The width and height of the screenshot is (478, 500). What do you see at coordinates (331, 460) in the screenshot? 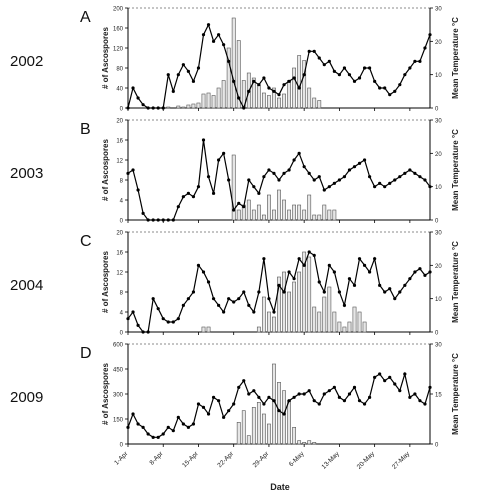
I see `x-tick-label: 13-May` at bounding box center [331, 460].